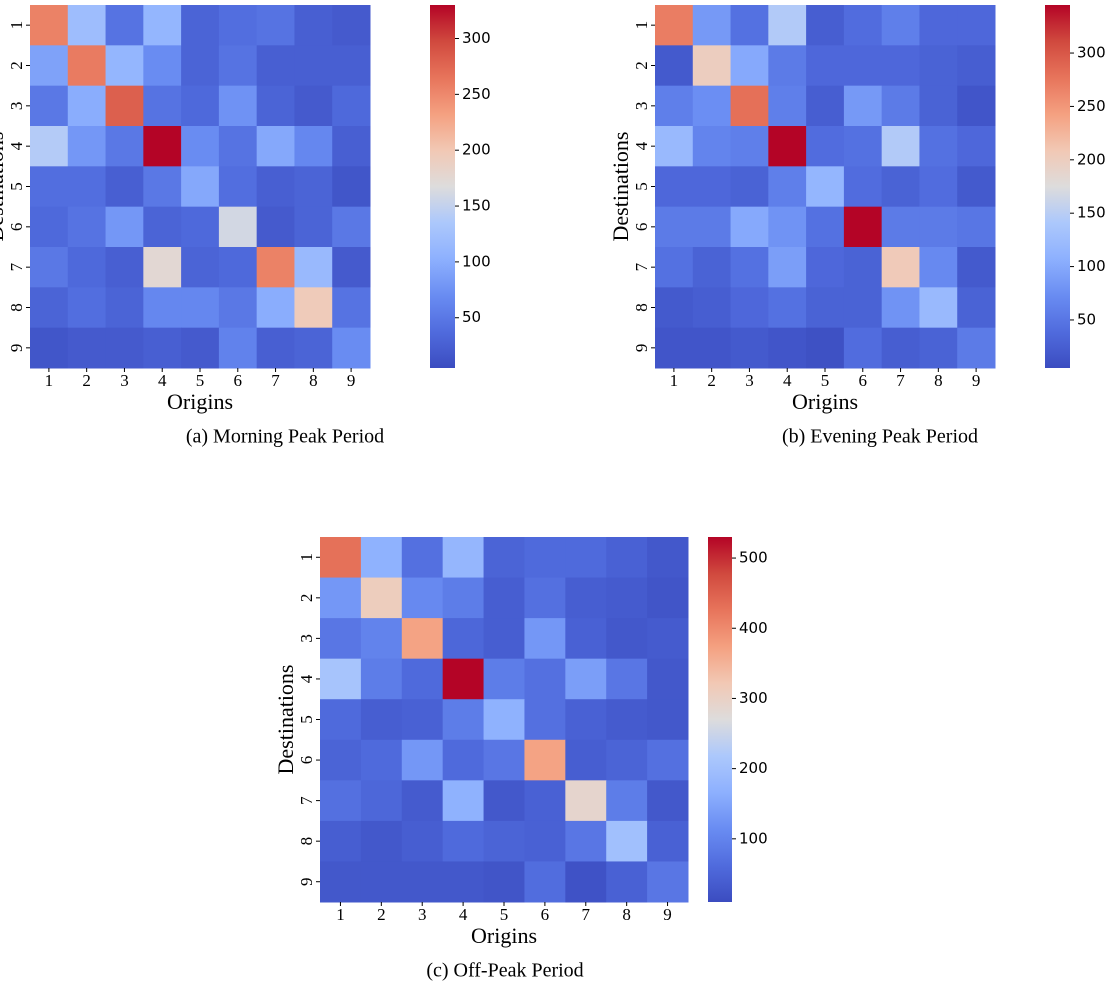 Image resolution: width=1105 pixels, height=989 pixels. I want to click on colorbar-tick-label: 400, so click(753, 628).